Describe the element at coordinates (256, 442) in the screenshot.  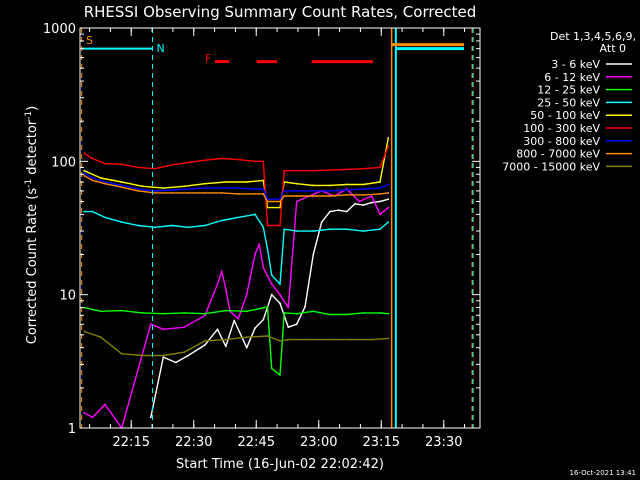
I see `x-tick-label-2: 22:45` at that location.